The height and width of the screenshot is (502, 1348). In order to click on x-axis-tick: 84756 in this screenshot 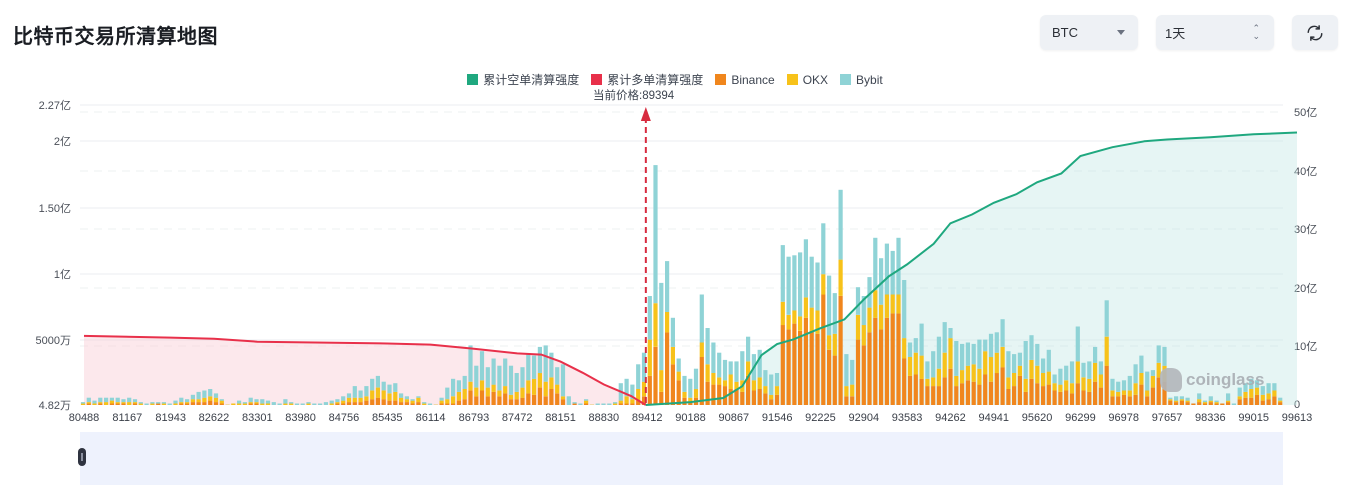, I will do `click(344, 418)`.